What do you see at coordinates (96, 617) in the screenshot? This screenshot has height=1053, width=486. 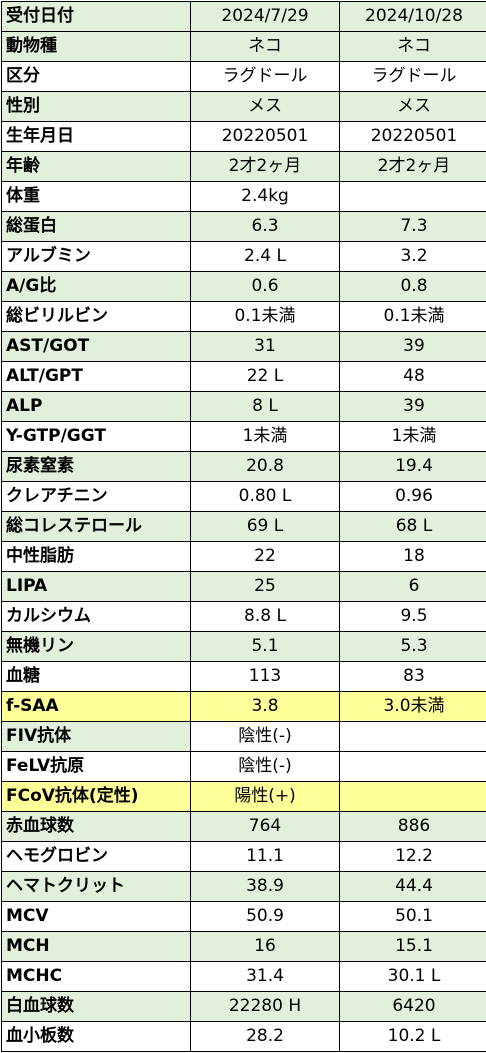 I see `row-label: カルシウム` at bounding box center [96, 617].